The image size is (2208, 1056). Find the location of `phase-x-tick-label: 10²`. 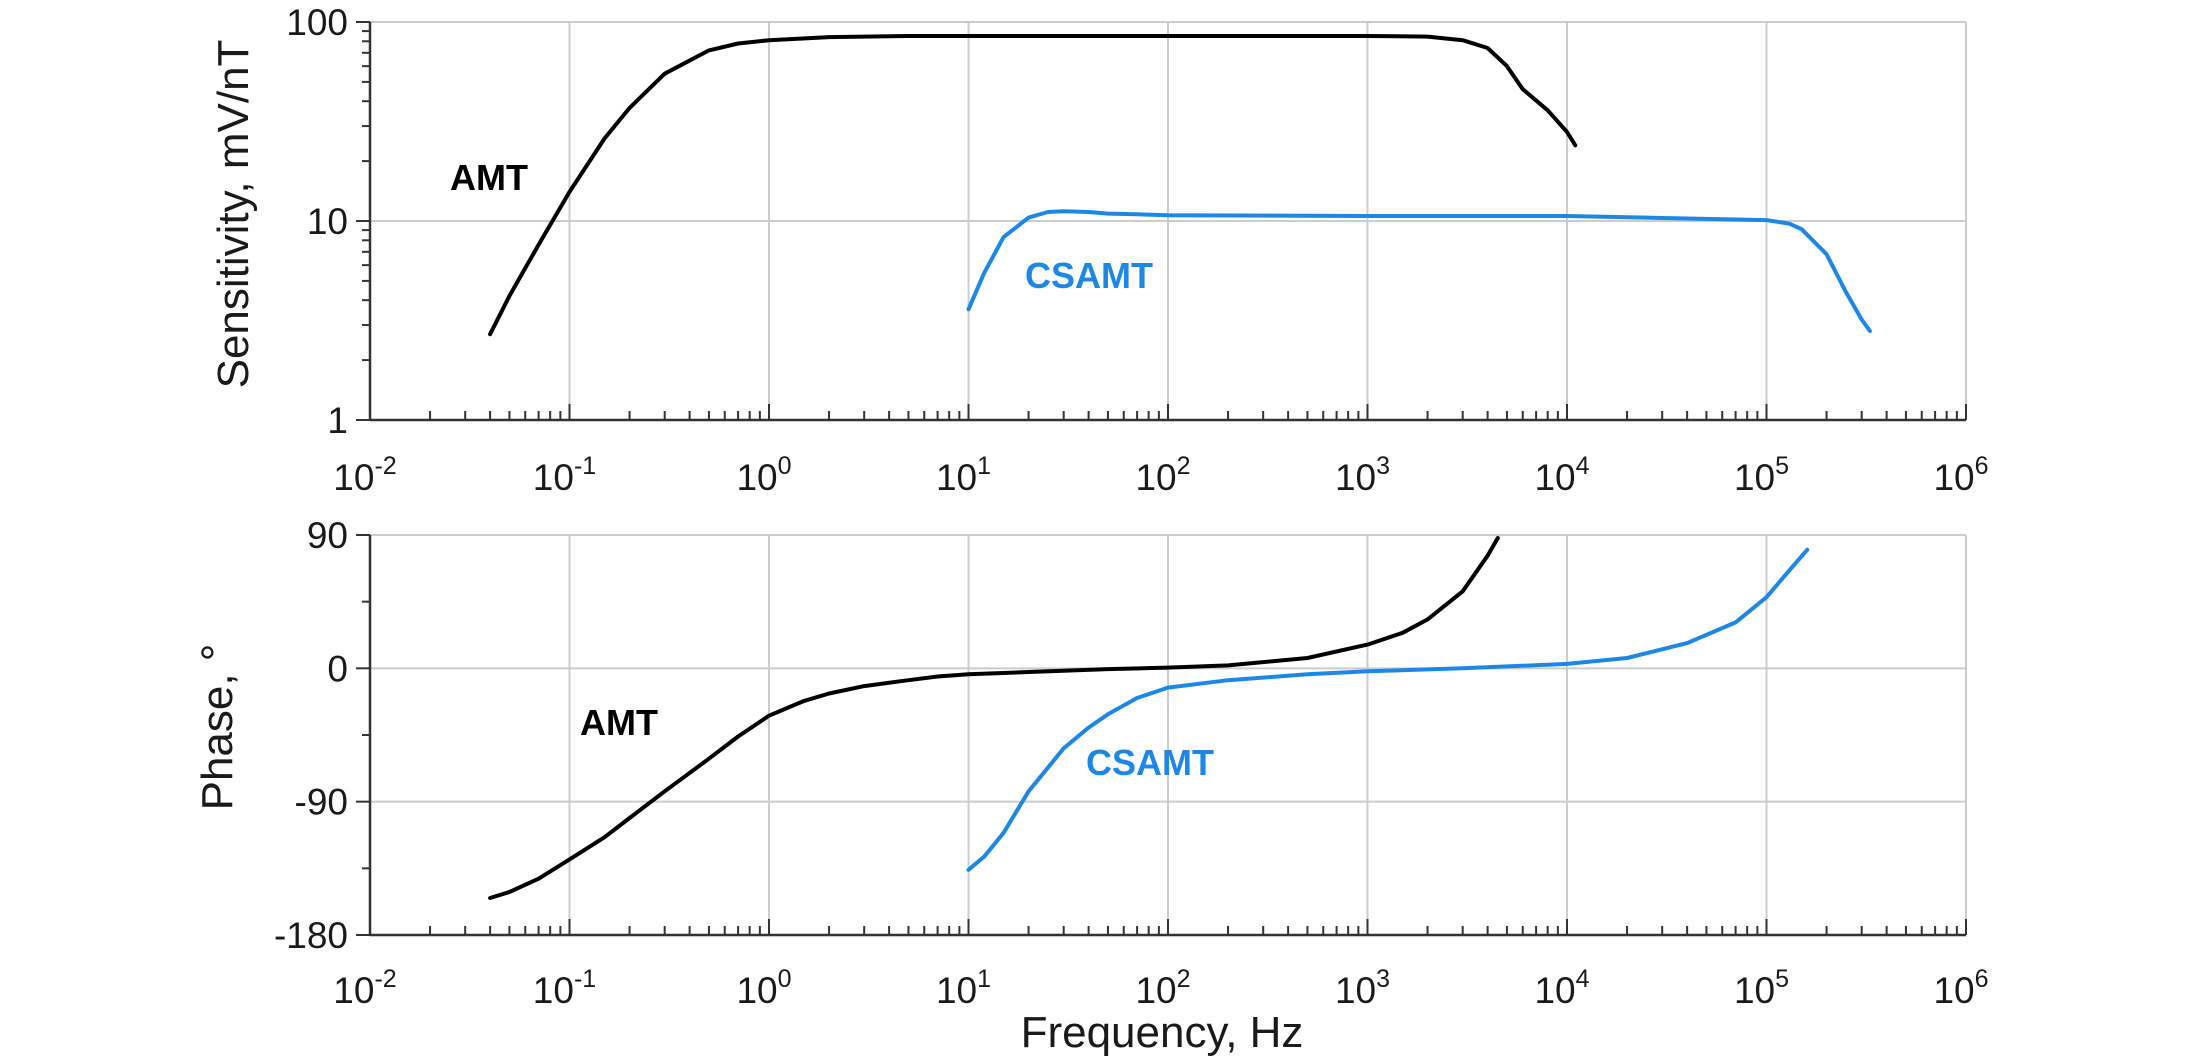

phase-x-tick-label: 10² is located at coordinates (1162, 988).